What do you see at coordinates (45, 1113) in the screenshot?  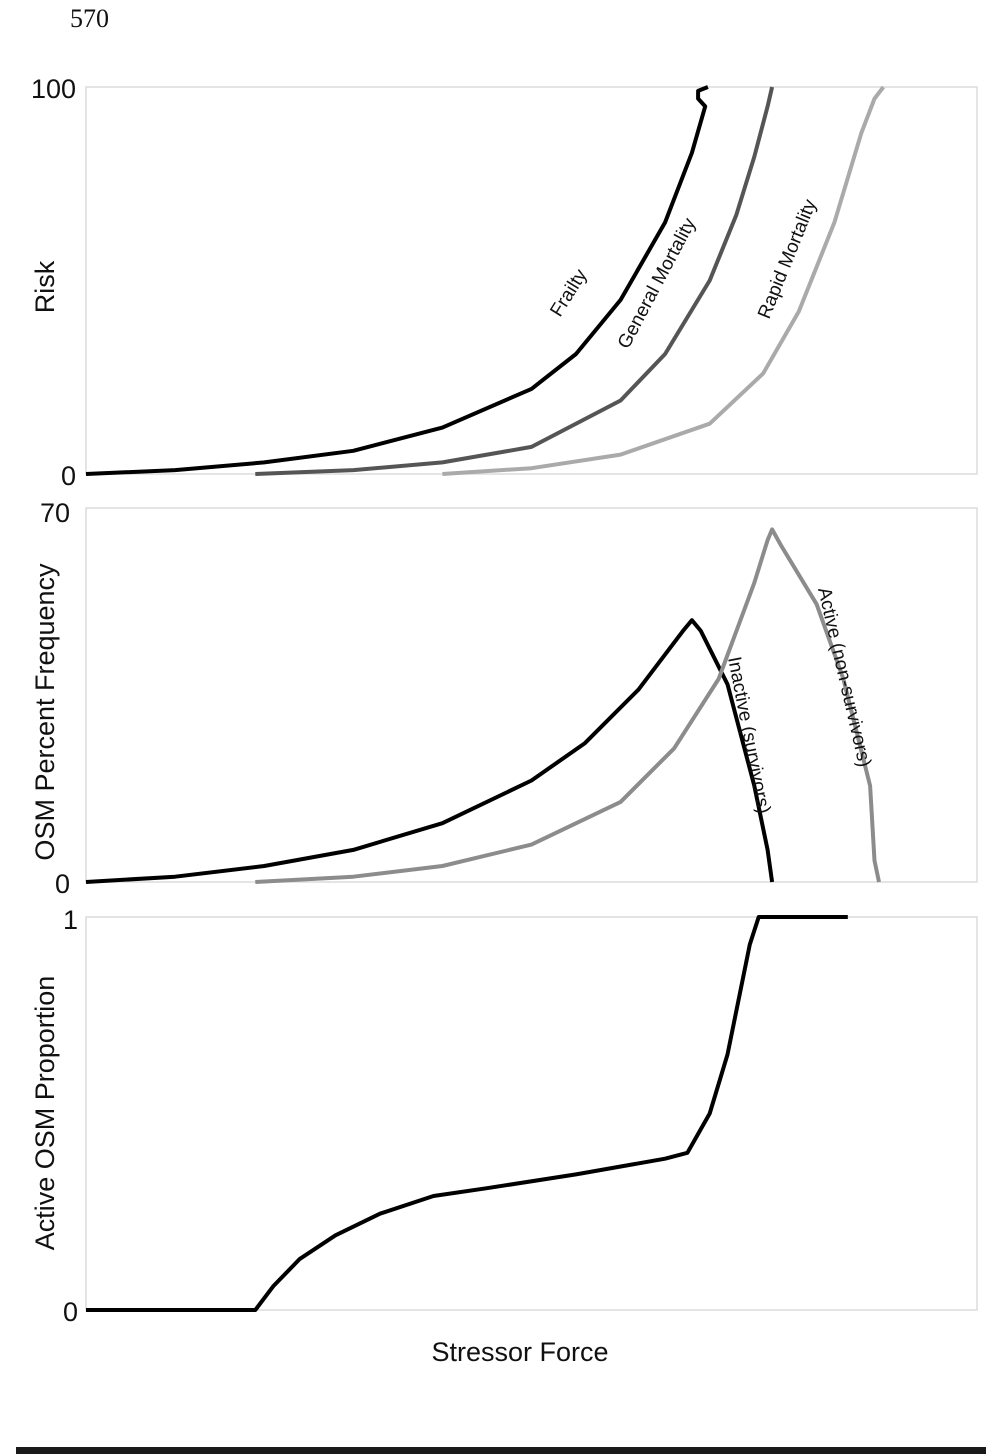 I see `y-axis-label-active-proportion: Active OSM Proportion` at bounding box center [45, 1113].